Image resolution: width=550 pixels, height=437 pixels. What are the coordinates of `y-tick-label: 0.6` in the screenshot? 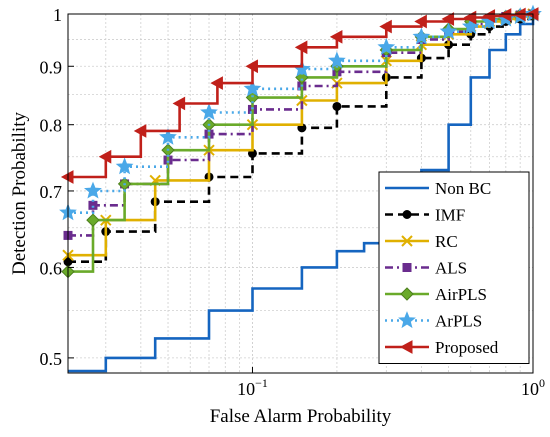 It's located at (51, 268).